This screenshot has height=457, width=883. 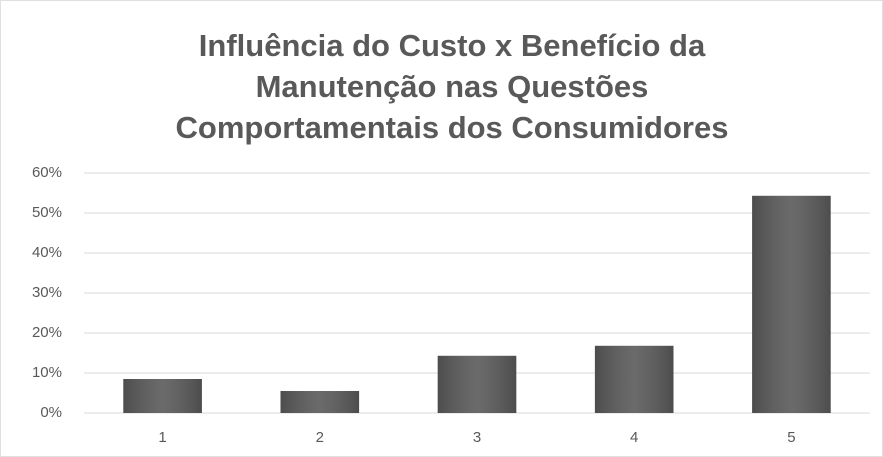 I want to click on y-tick-label: 50%, so click(x=47, y=212).